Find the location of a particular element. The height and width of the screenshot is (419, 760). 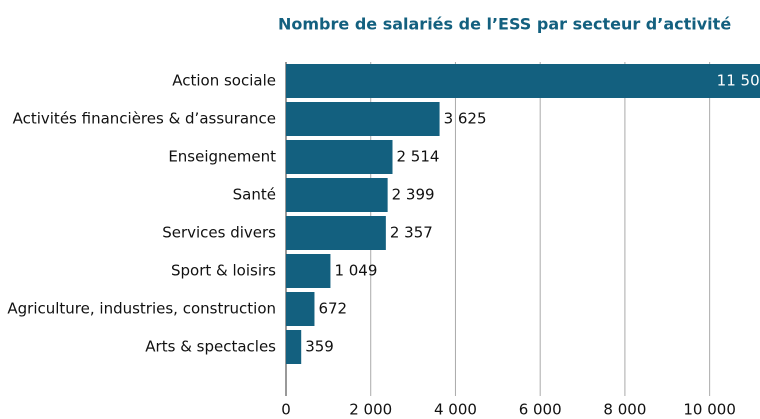

x-tick-label: 8 000 is located at coordinates (624, 410).